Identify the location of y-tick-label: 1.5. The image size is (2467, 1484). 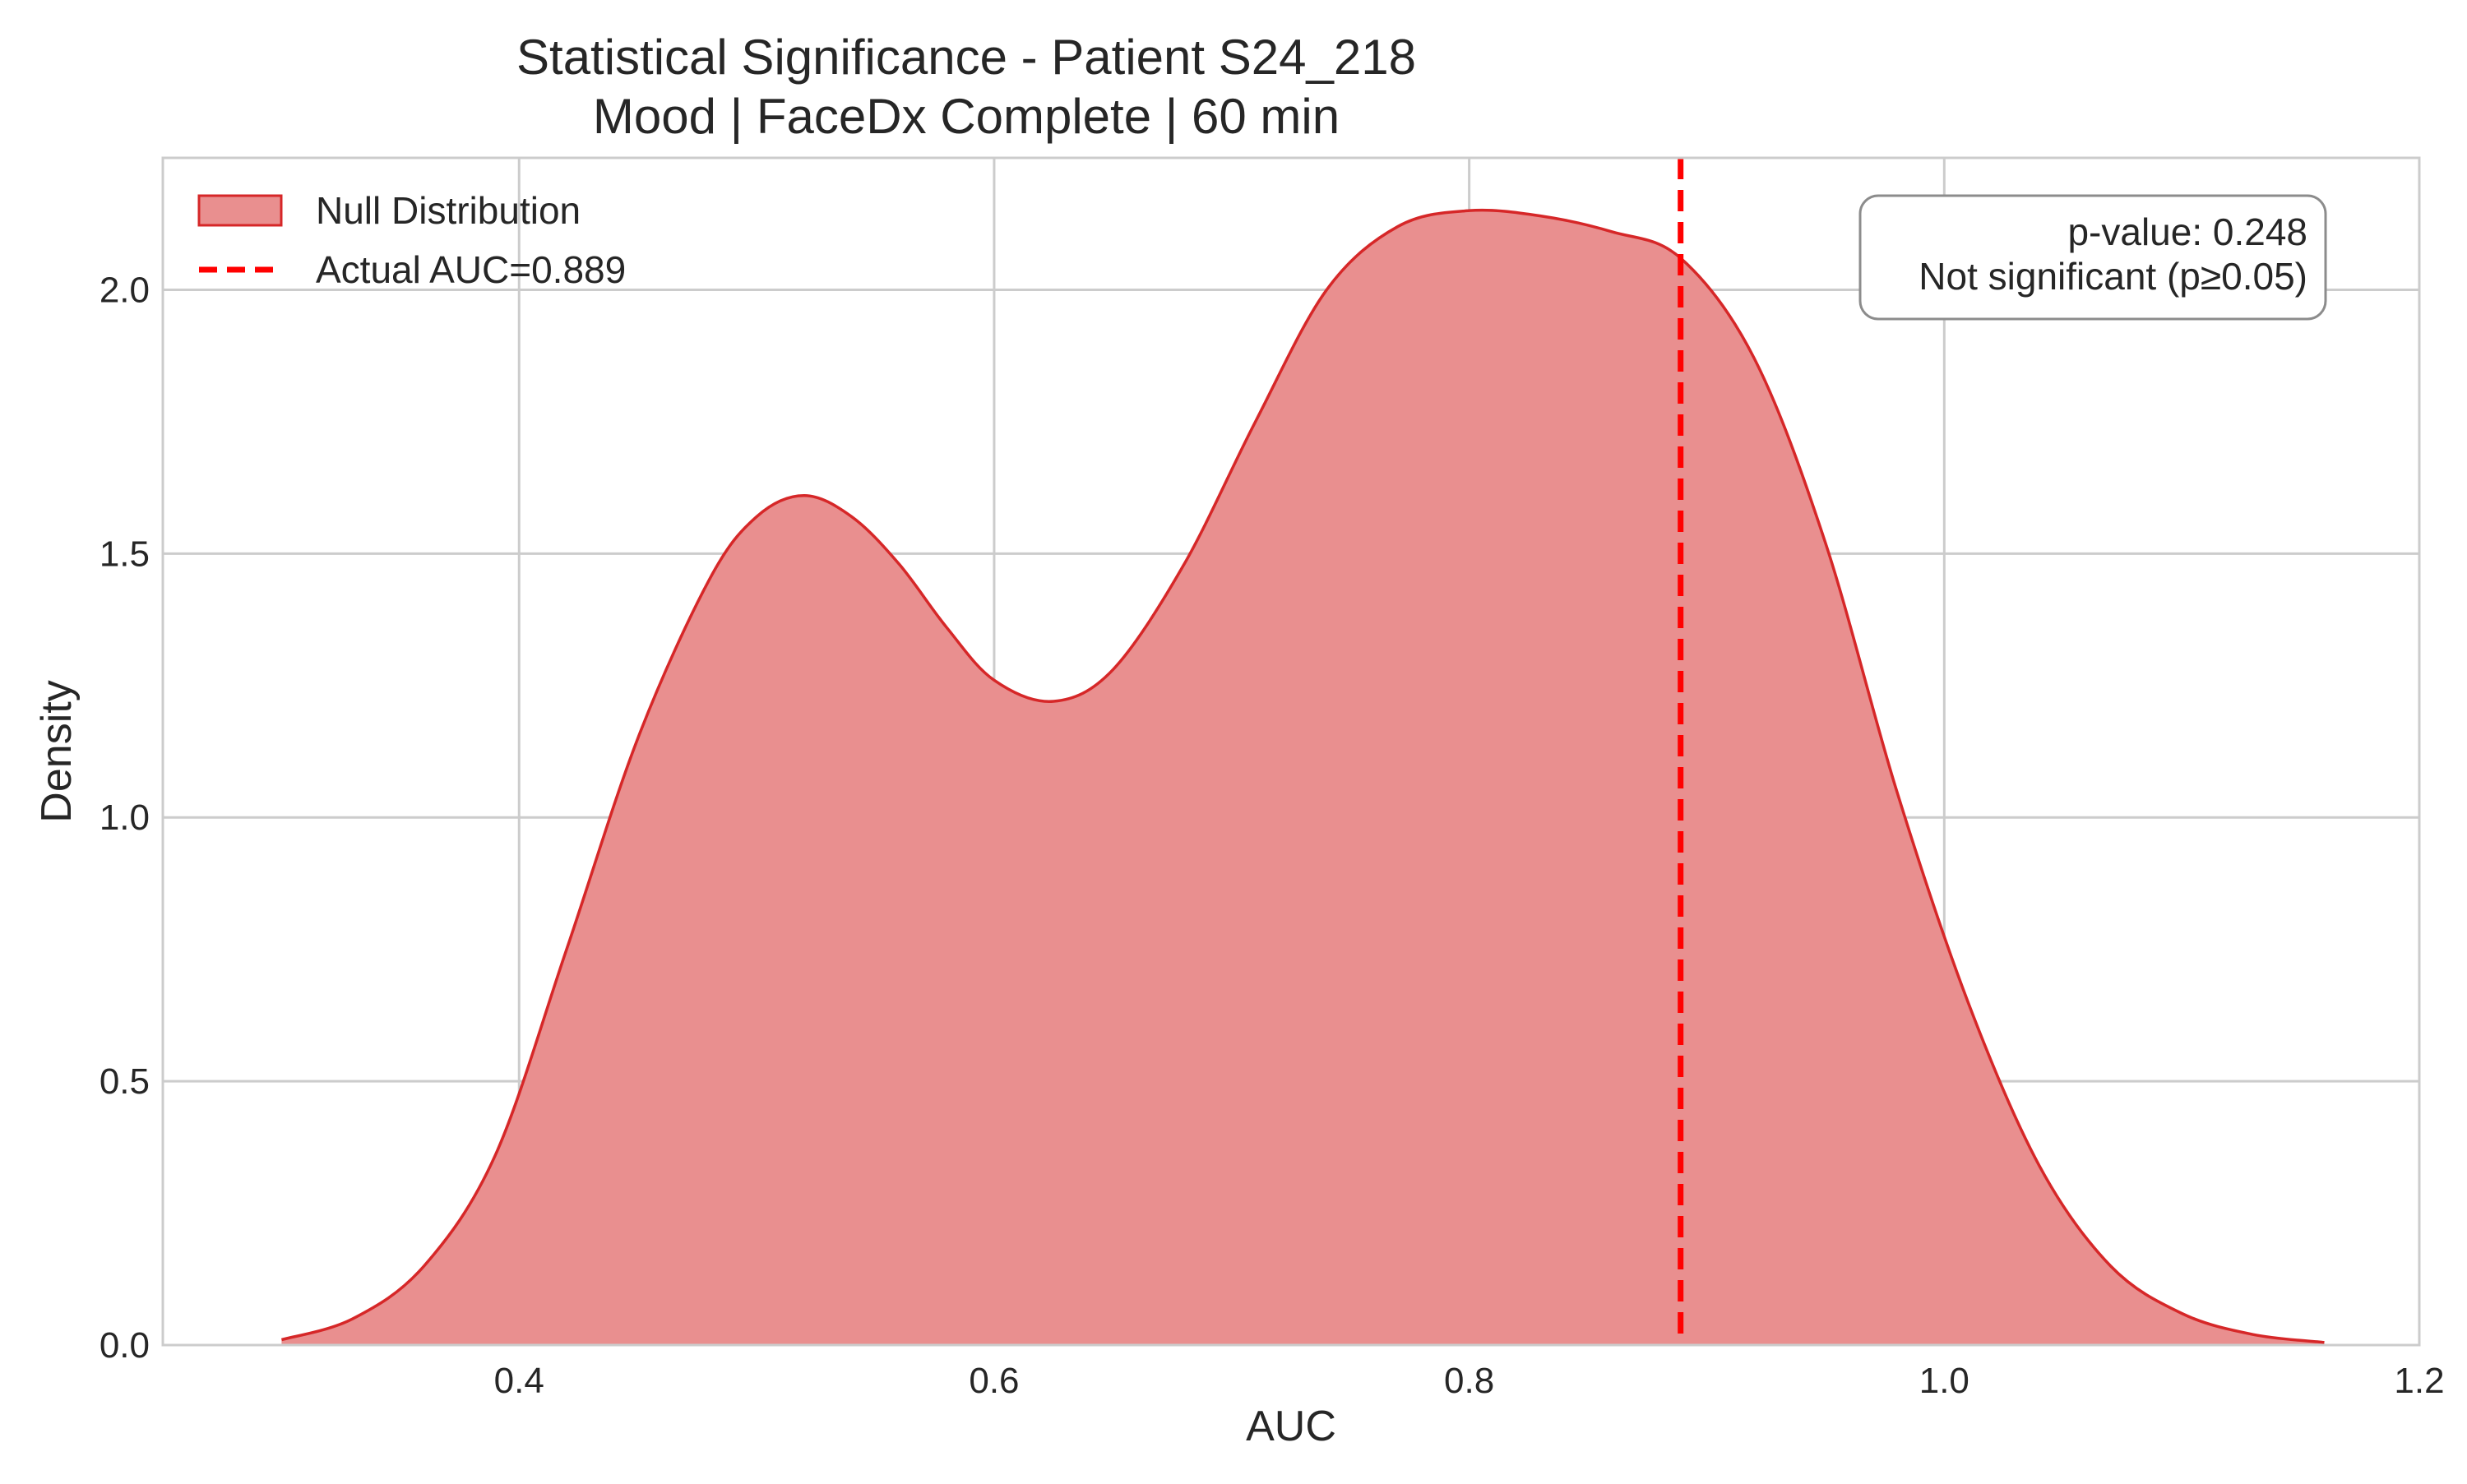
(125, 554).